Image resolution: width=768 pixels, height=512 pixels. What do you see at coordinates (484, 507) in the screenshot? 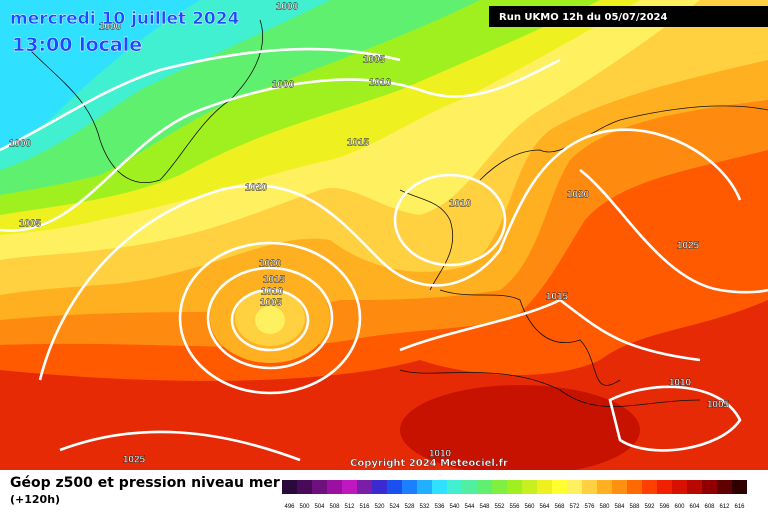
I see `scale-label: 548` at bounding box center [484, 507].